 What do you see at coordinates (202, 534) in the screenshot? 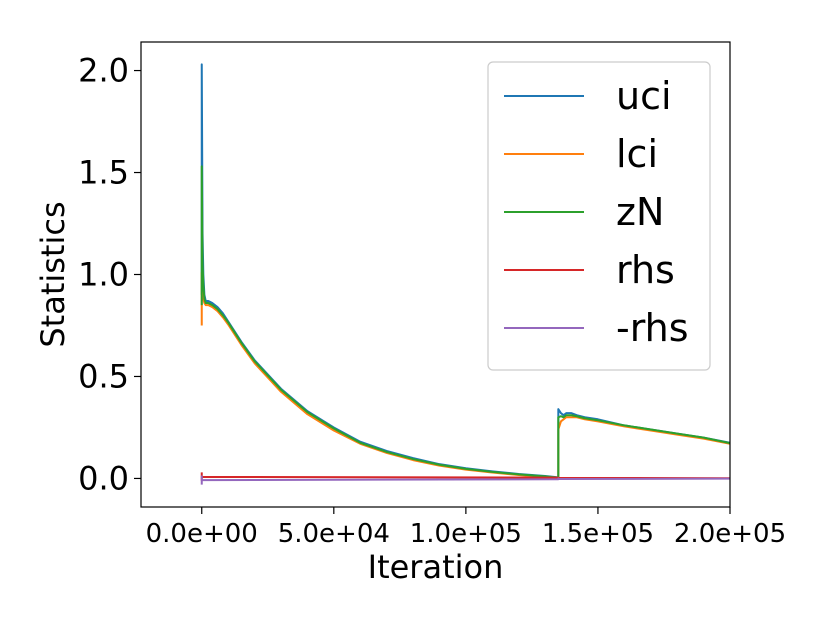
I see `x-tick-label: 0.0e+00` at bounding box center [202, 534].